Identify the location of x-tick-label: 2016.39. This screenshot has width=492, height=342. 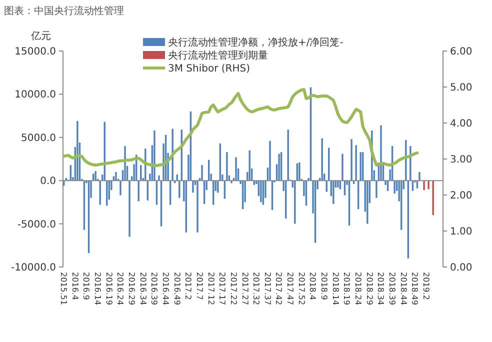
(154, 289).